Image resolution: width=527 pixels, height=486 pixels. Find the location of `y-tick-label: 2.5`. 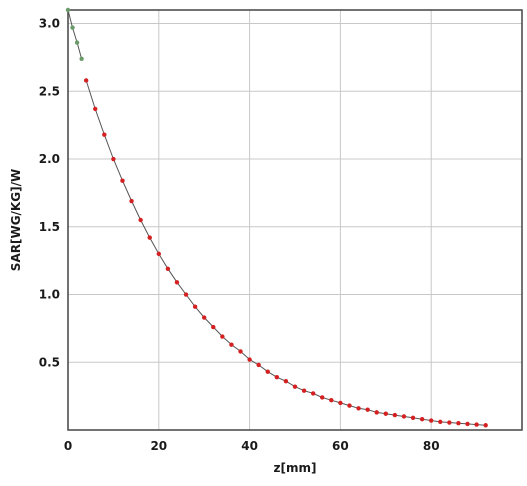

y-tick-label: 2.5 is located at coordinates (49, 91).